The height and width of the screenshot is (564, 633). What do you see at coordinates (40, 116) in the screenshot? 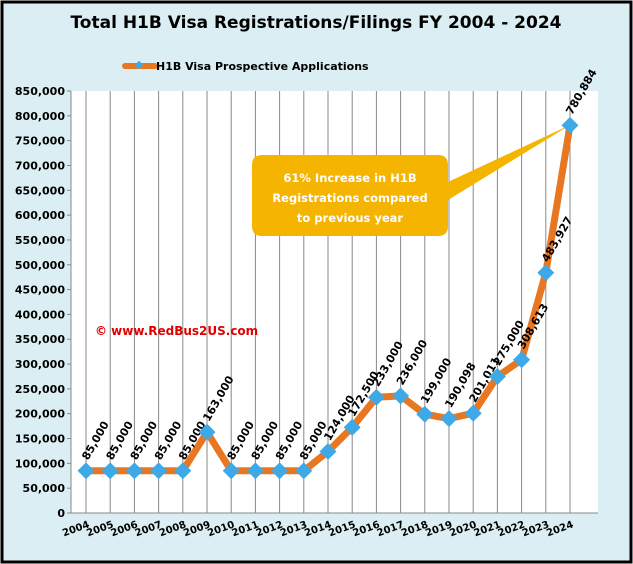
I see `y-tick-label: 800,000` at bounding box center [40, 116].